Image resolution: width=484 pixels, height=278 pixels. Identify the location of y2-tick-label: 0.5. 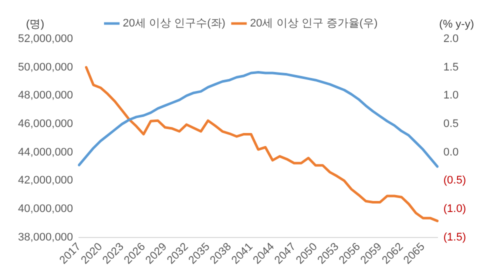
(451, 124).